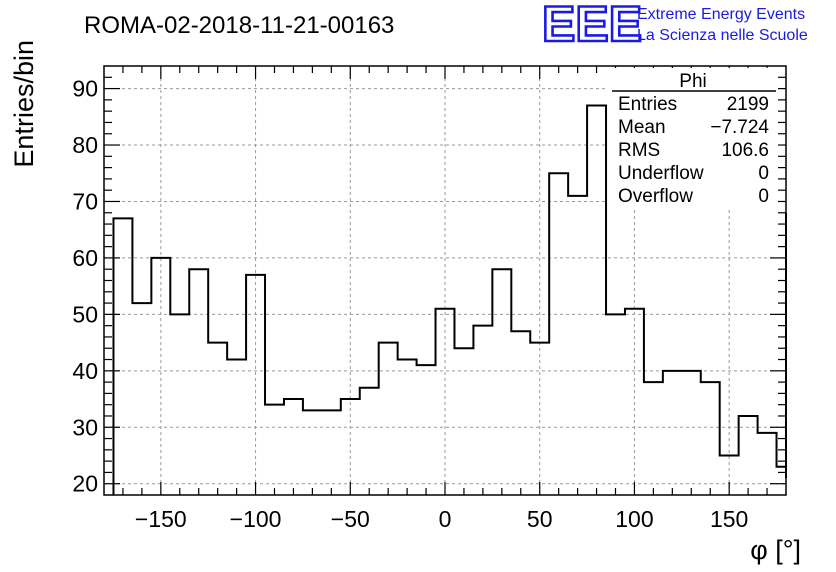 The image size is (836, 572). I want to click on logo-mark: EEE, so click(592, 26).